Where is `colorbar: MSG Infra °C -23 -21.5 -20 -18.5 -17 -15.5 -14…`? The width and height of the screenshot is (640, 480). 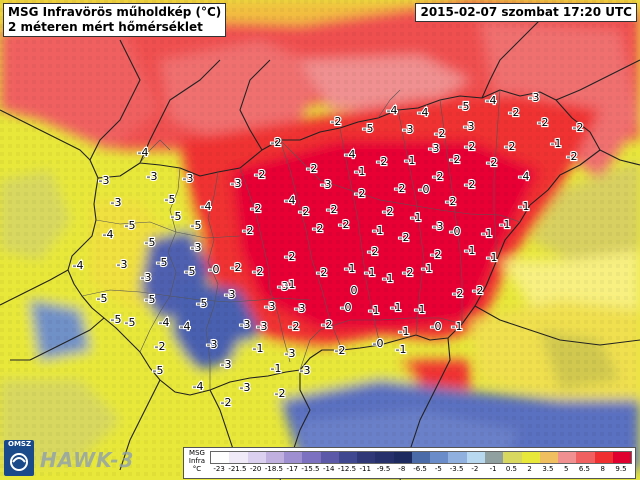 colorbar: MSG Infra °C -23 -21.5 -20 -18.5 -17 -15.5 -14… is located at coordinates (409, 463).